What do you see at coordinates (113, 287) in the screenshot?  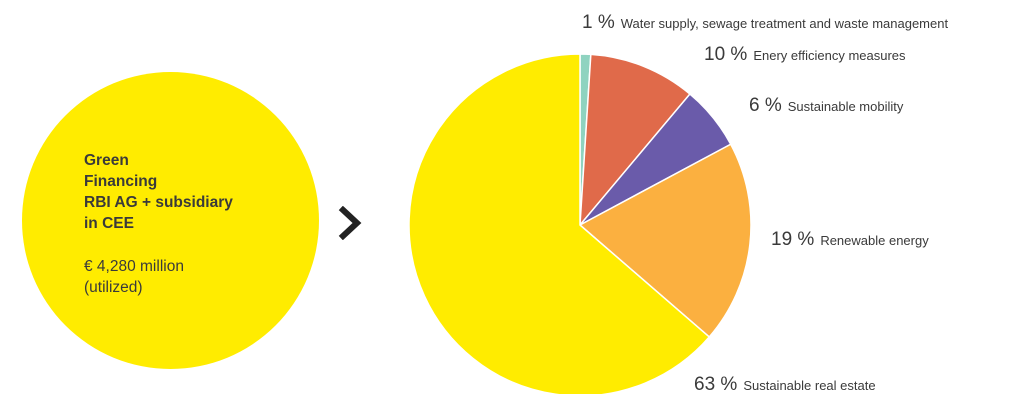 I see `summary-amount-note: (utilized)` at bounding box center [113, 287].